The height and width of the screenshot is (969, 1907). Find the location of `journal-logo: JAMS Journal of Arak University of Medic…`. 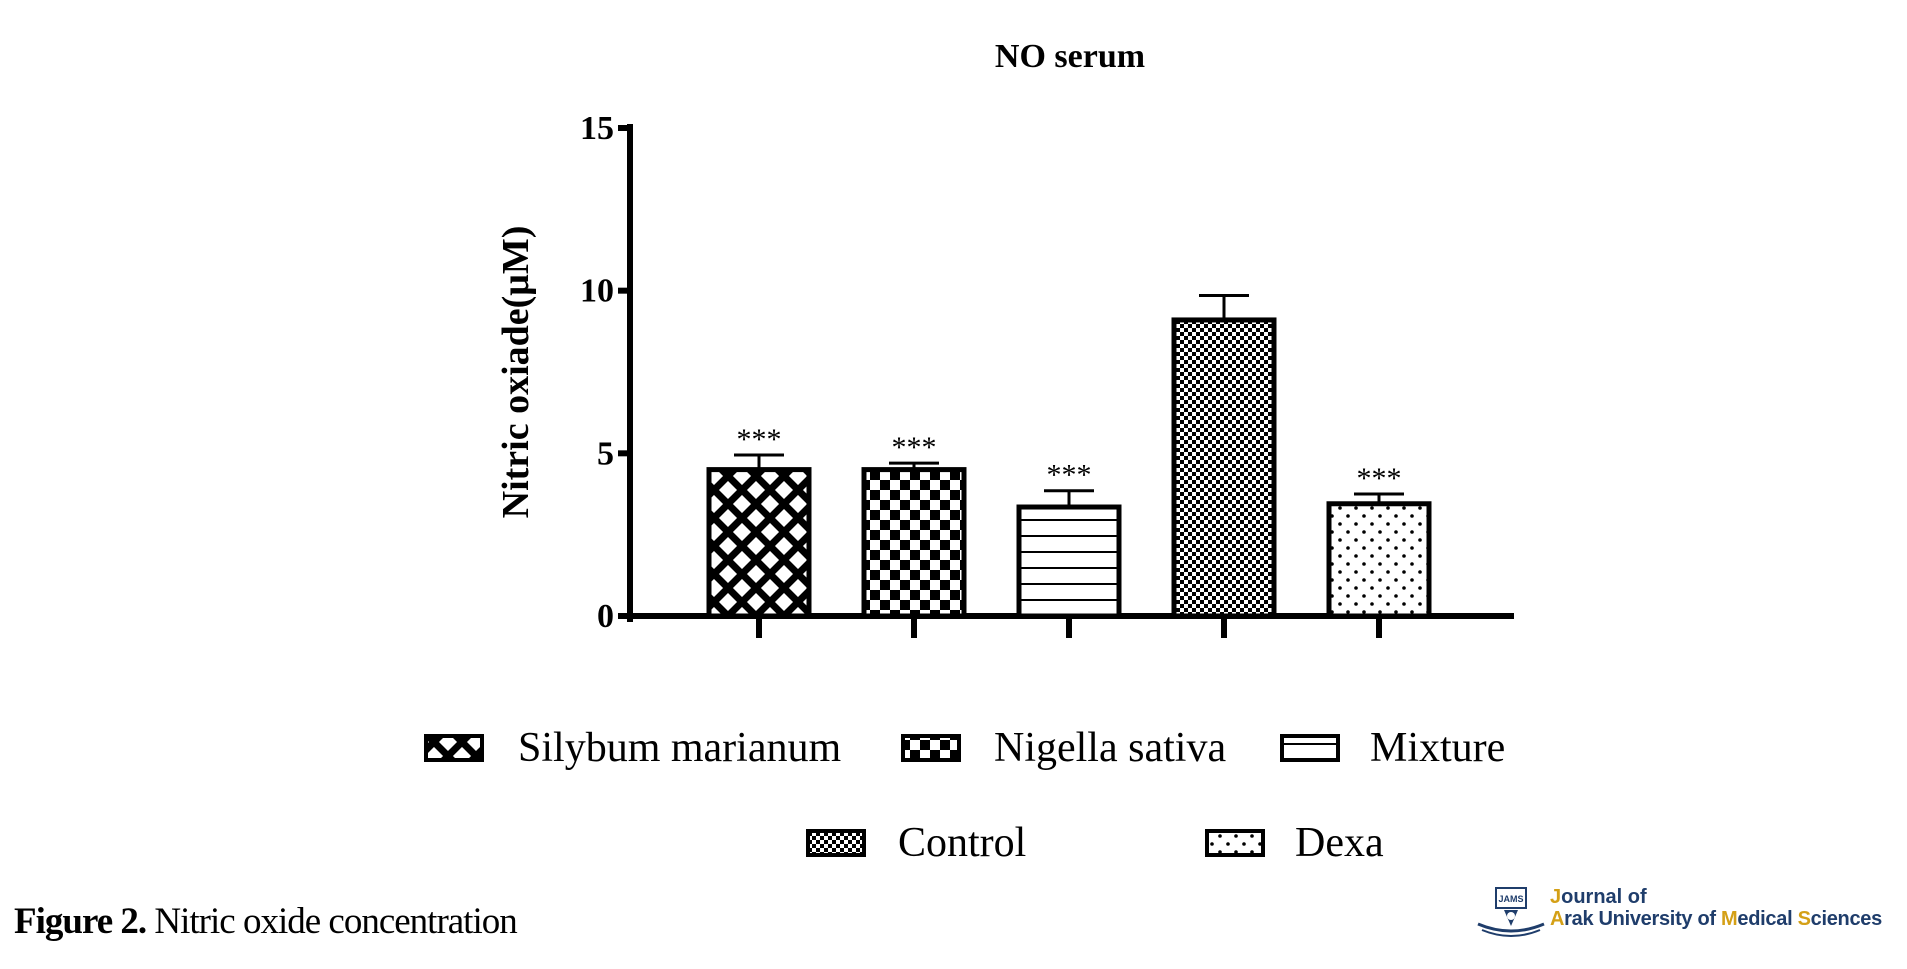

journal-logo: JAMS Journal of Arak University of Medic… is located at coordinates (1689, 910).